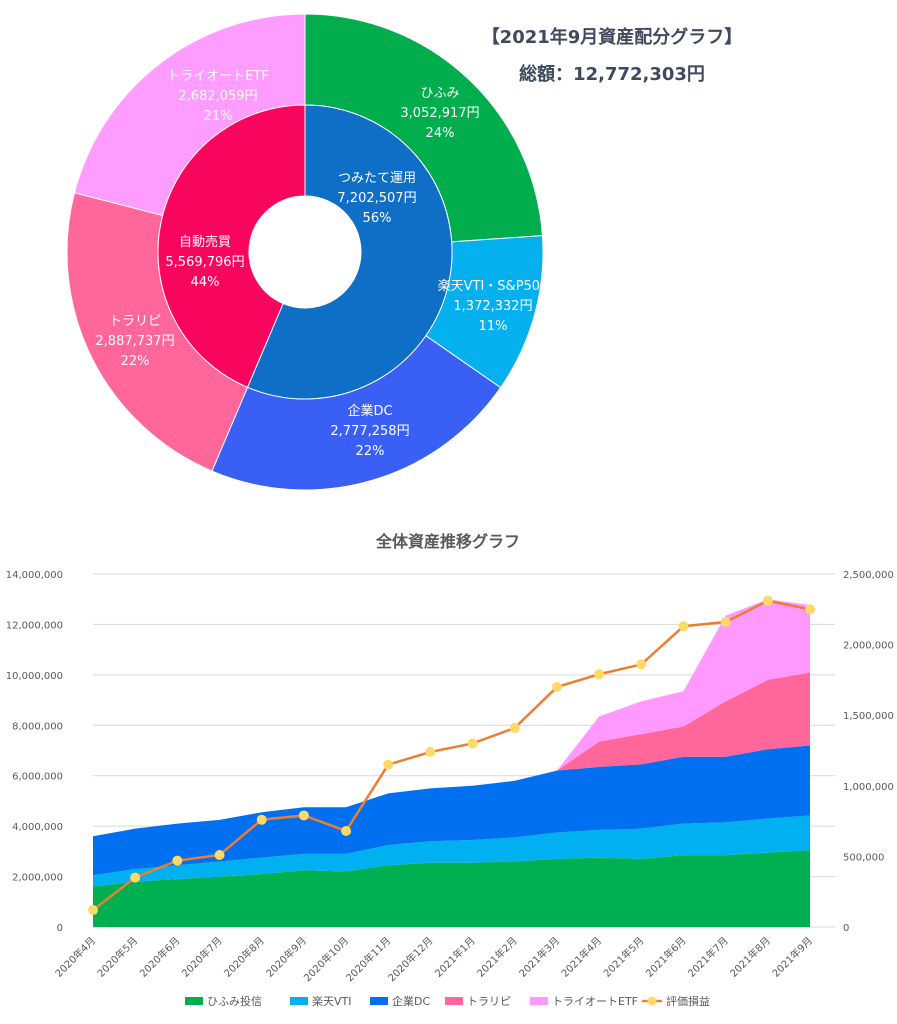  What do you see at coordinates (37, 827) in the screenshot?
I see `y-tick-label: 4,000,000` at bounding box center [37, 827].